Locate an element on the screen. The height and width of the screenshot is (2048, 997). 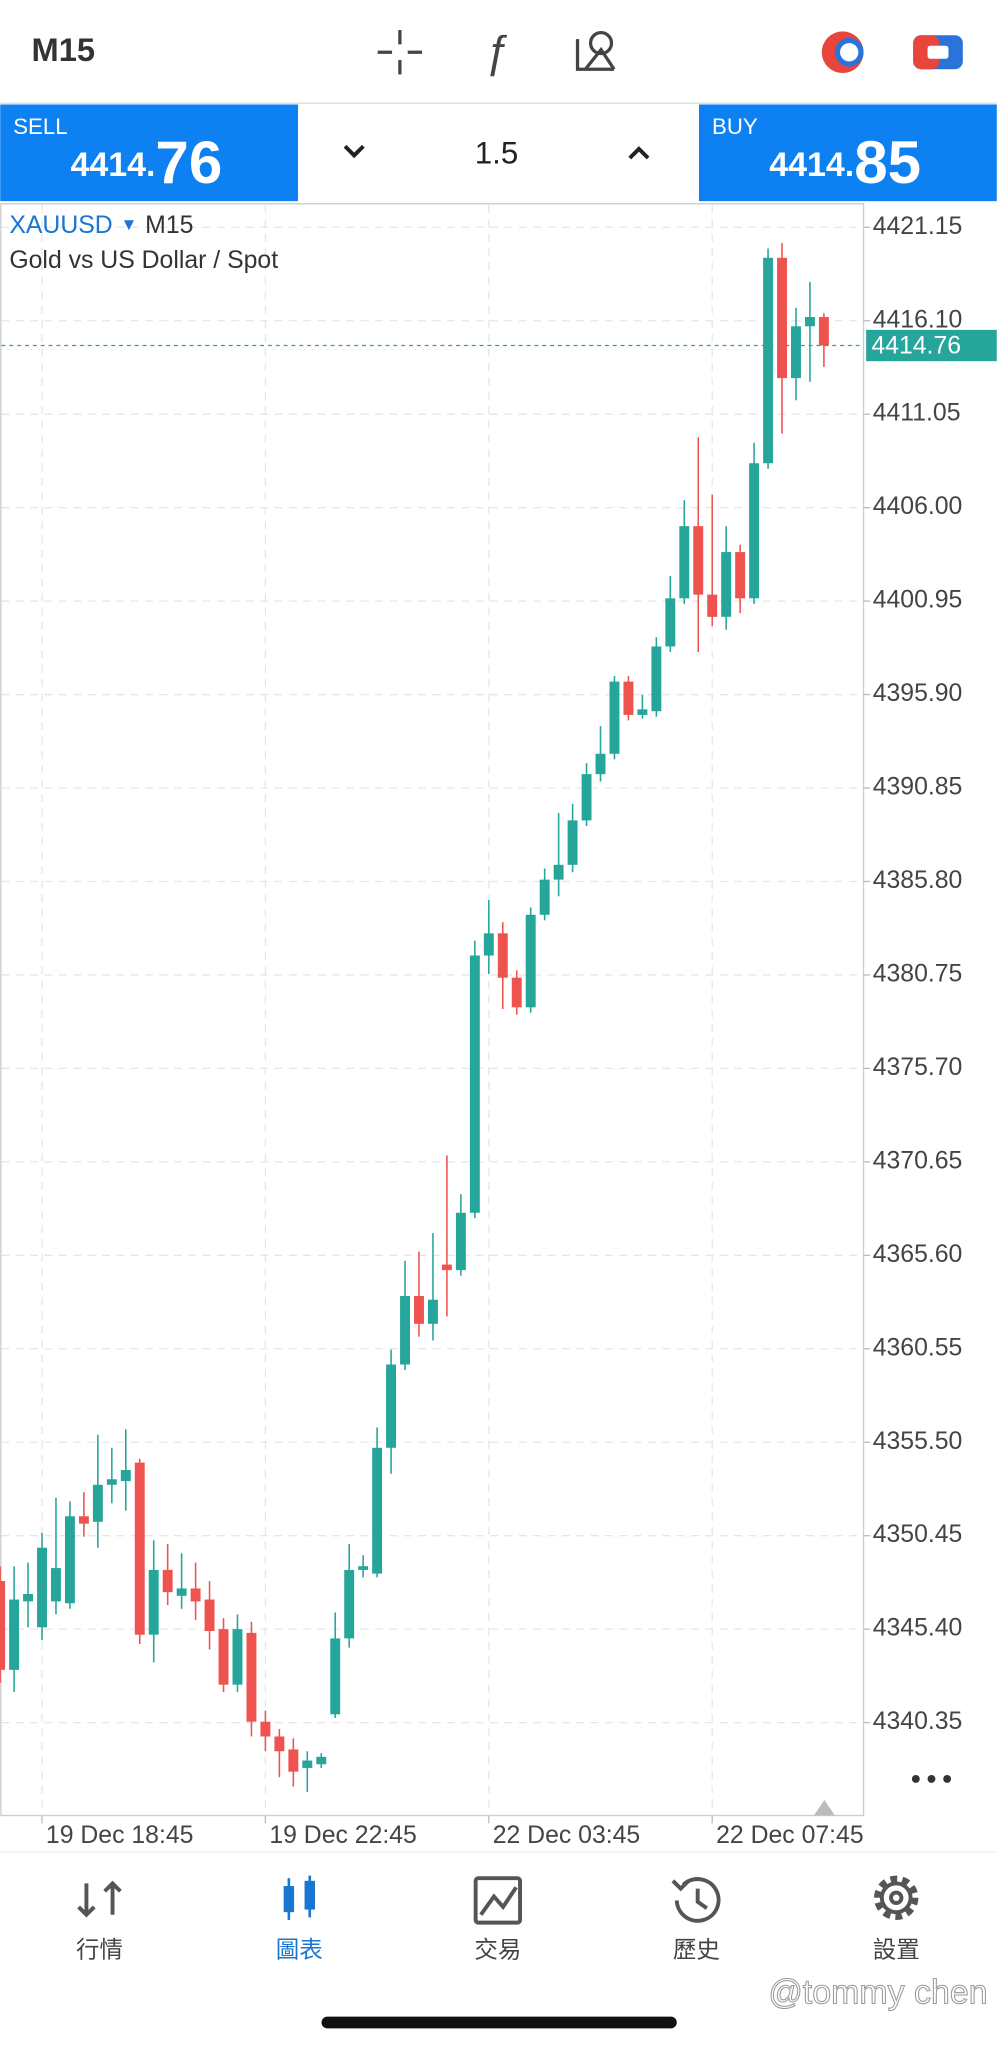
x-tick-label: 19 Dec 22:45 is located at coordinates (343, 1835).